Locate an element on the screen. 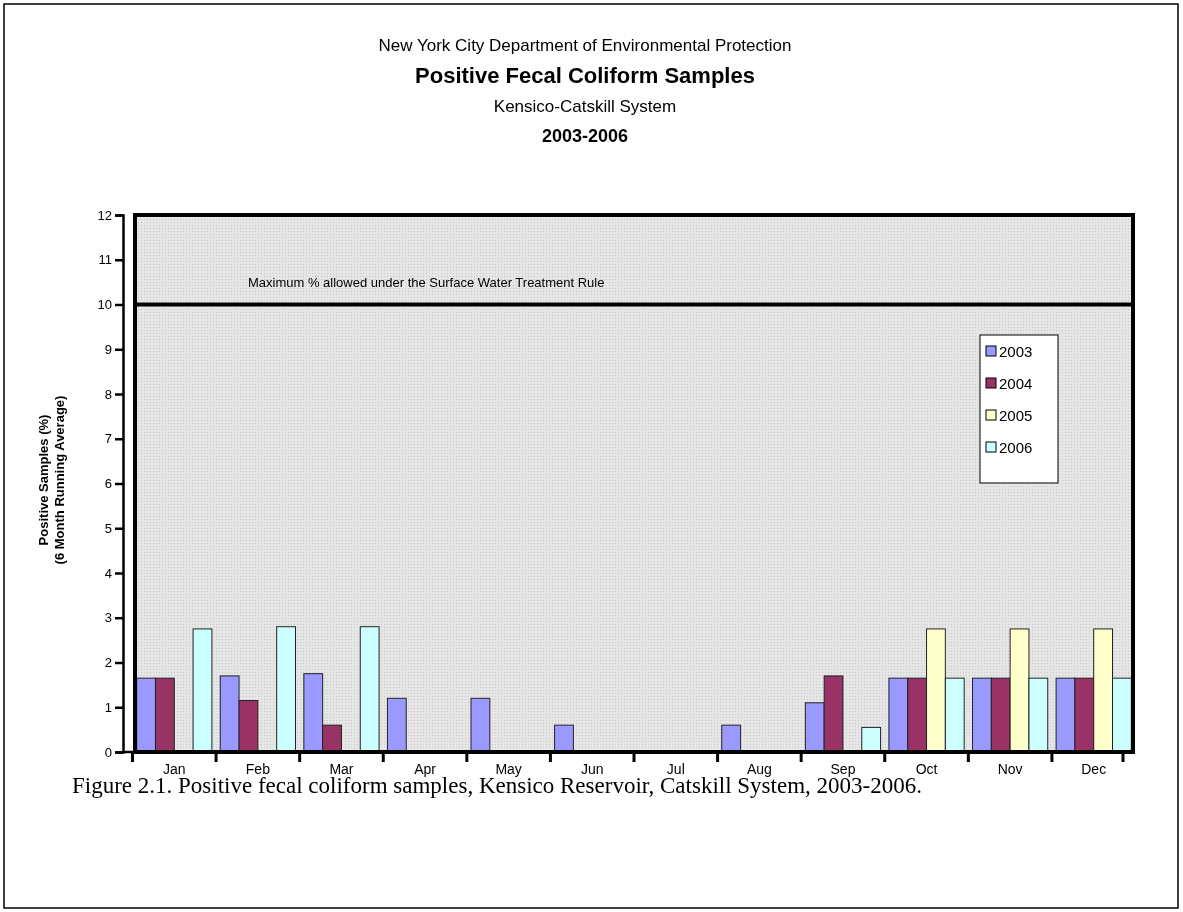 This screenshot has width=1183, height=912. x-tick-label: Mar is located at coordinates (341, 768).